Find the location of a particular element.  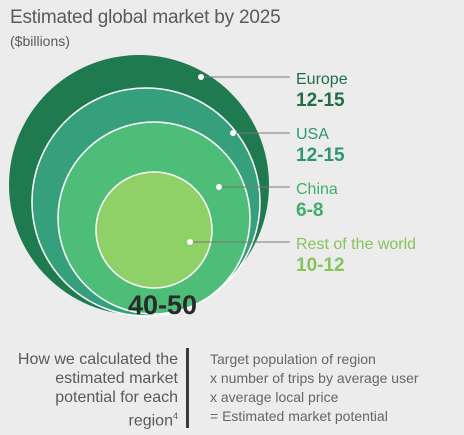

bubble-rest-of-the-world is located at coordinates (154, 230).